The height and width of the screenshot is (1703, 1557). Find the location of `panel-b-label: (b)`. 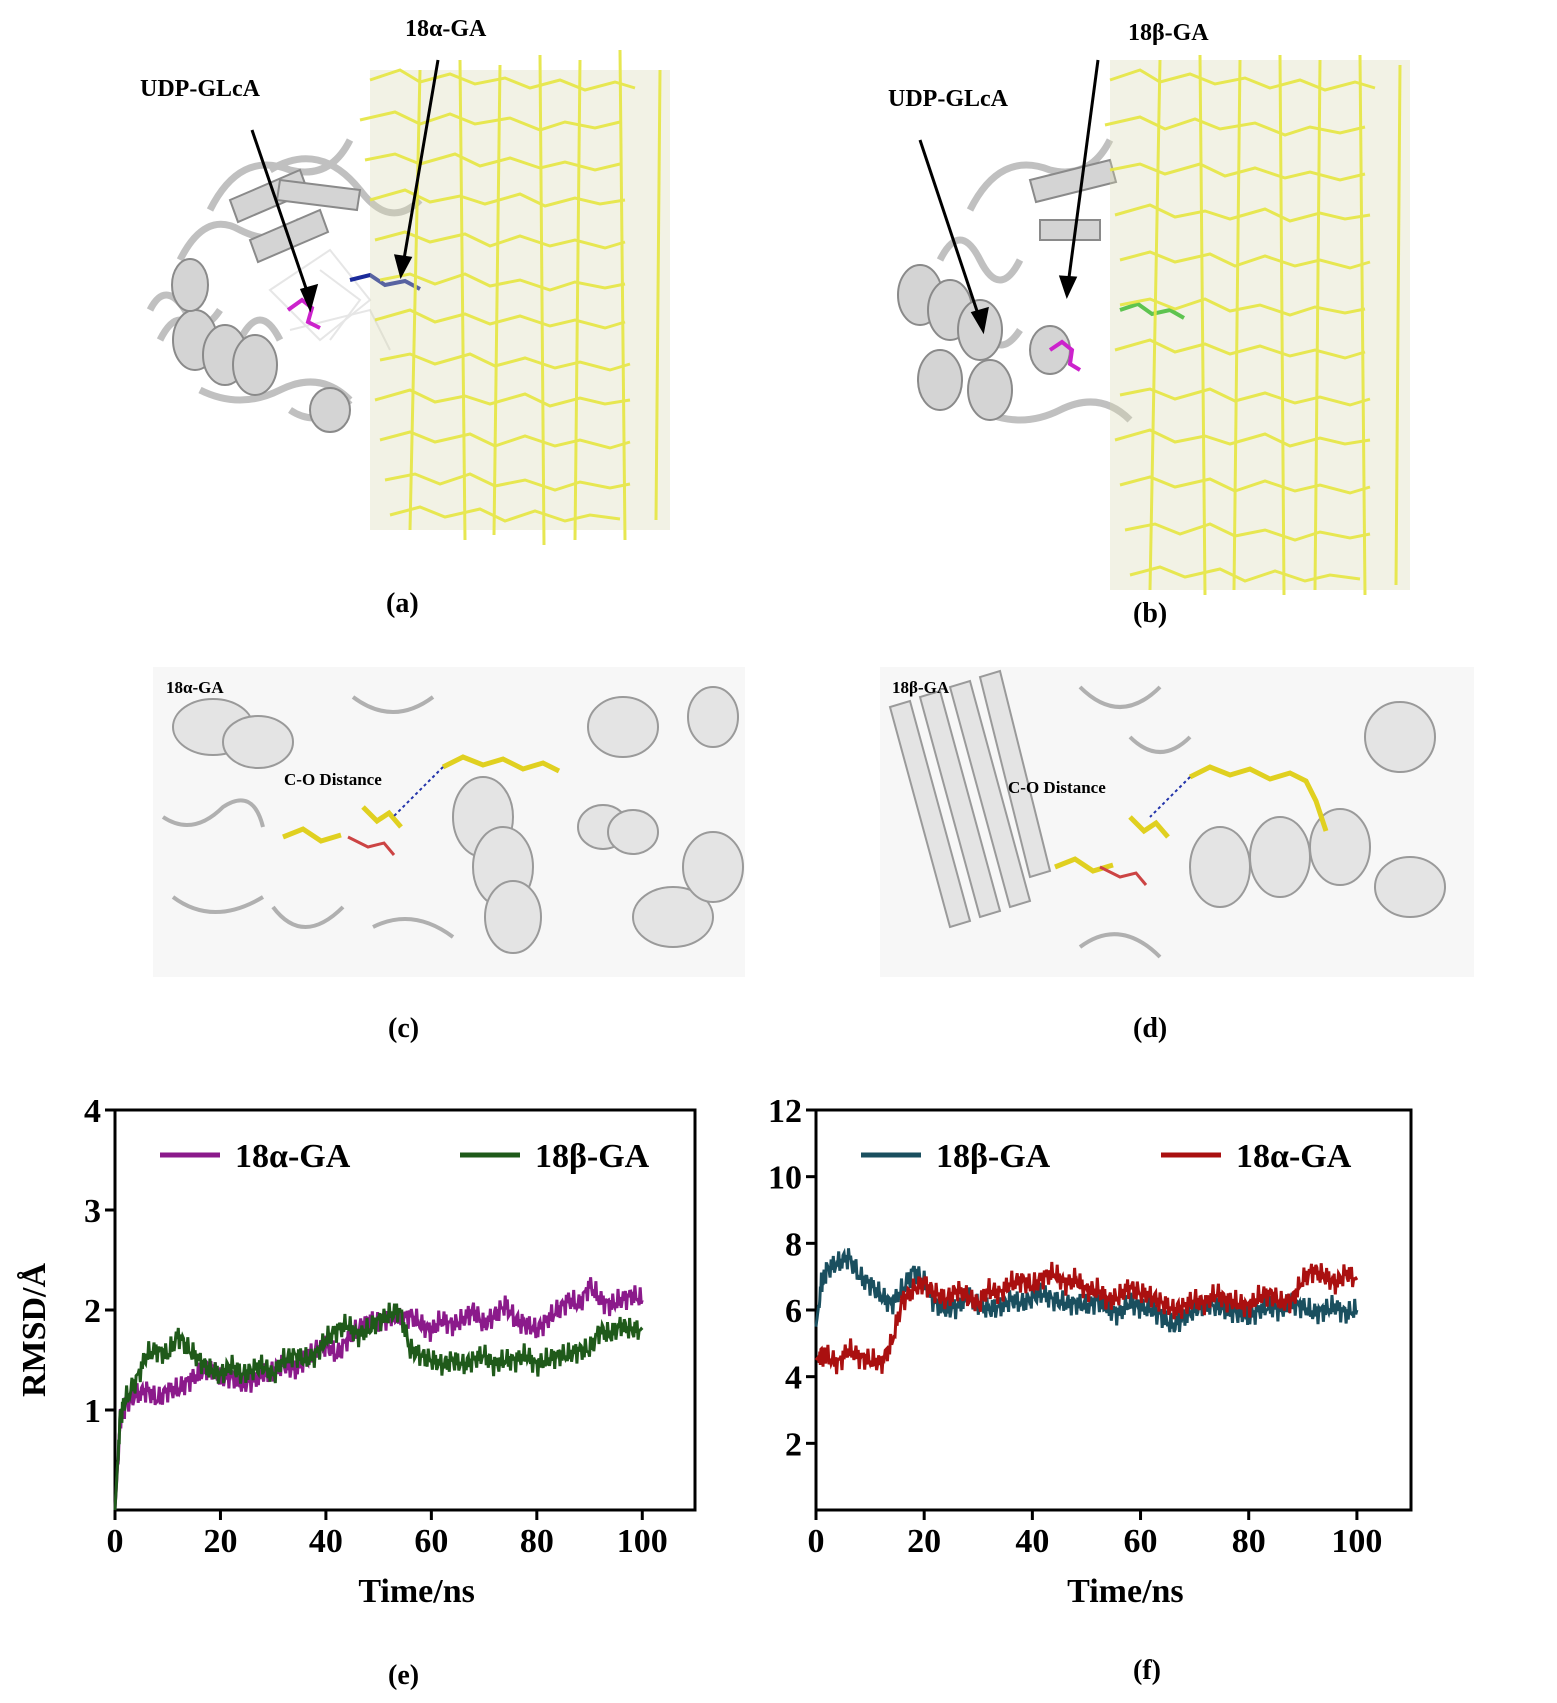

panel-b-label: (b) is located at coordinates (1150, 613).